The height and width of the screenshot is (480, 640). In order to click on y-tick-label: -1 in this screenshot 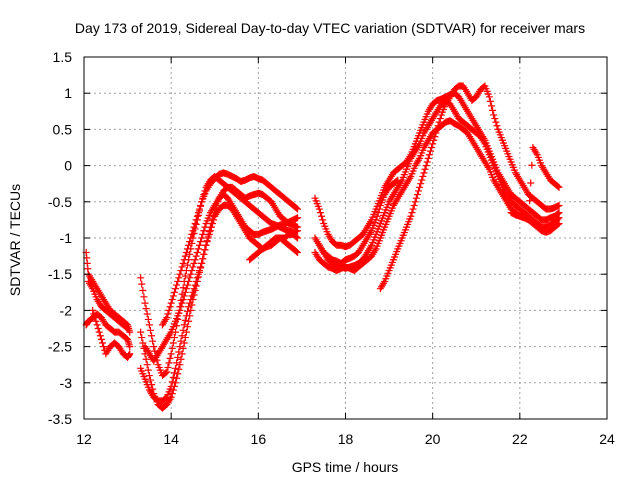, I will do `click(66, 238)`.